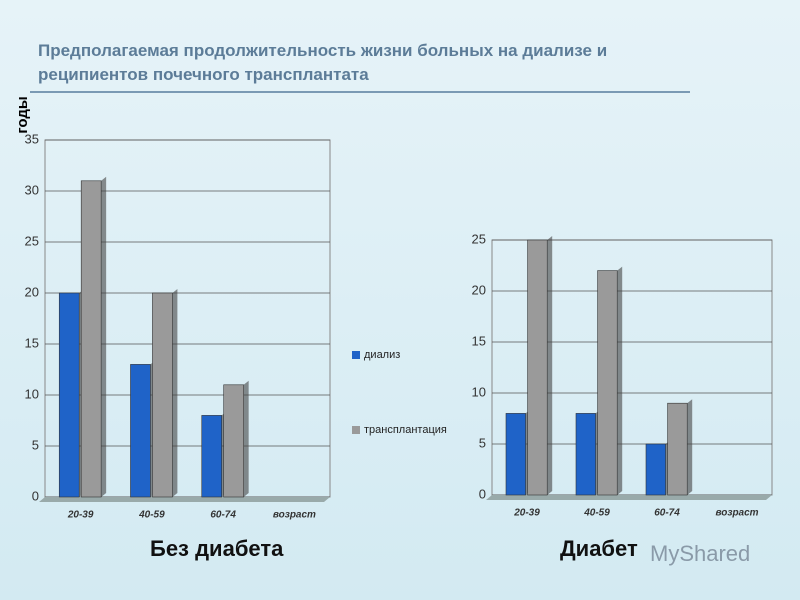  Describe the element at coordinates (700, 553) in the screenshot. I see `watermark: MyShared` at that location.